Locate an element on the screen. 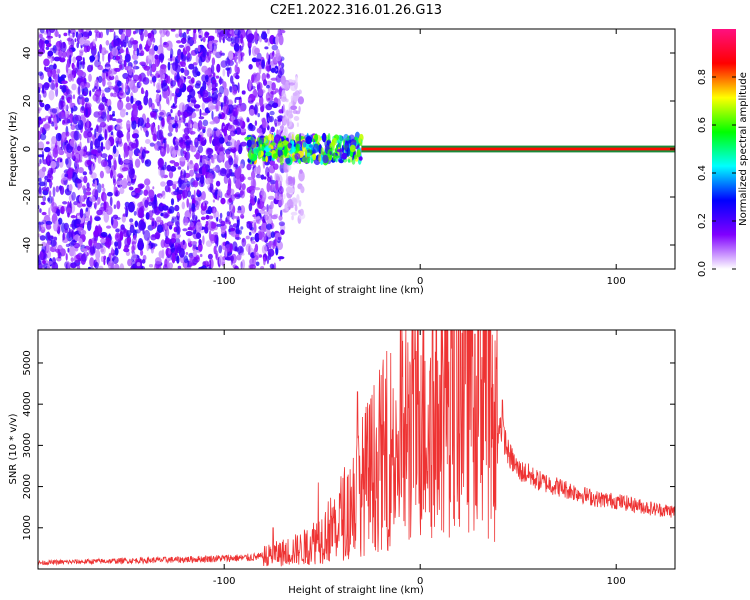 The width and height of the screenshot is (750, 600). colorbar-tick-label: 0.4 is located at coordinates (702, 173).